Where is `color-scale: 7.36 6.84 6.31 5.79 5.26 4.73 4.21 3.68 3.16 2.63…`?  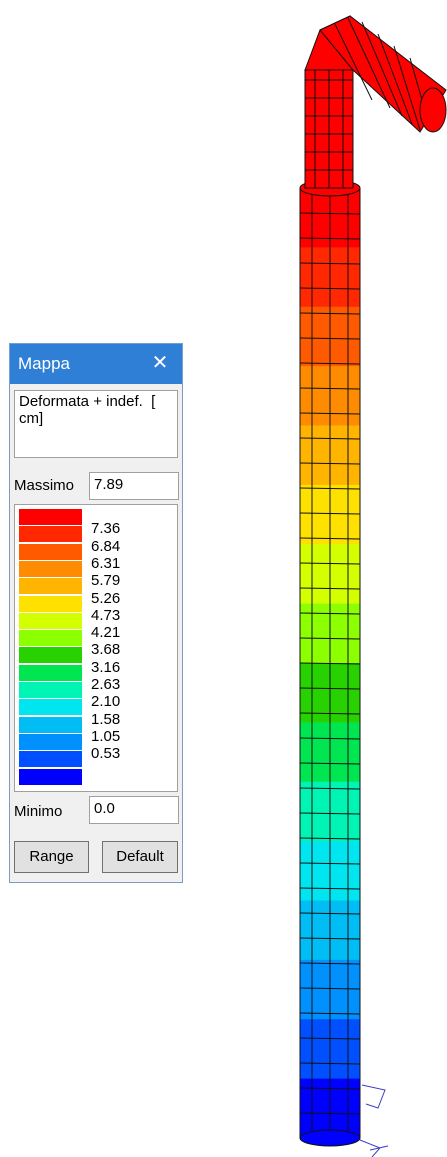 color-scale: 7.36 6.84 6.31 5.79 5.26 4.73 4.21 3.68 3.16 2.63… is located at coordinates (96, 648).